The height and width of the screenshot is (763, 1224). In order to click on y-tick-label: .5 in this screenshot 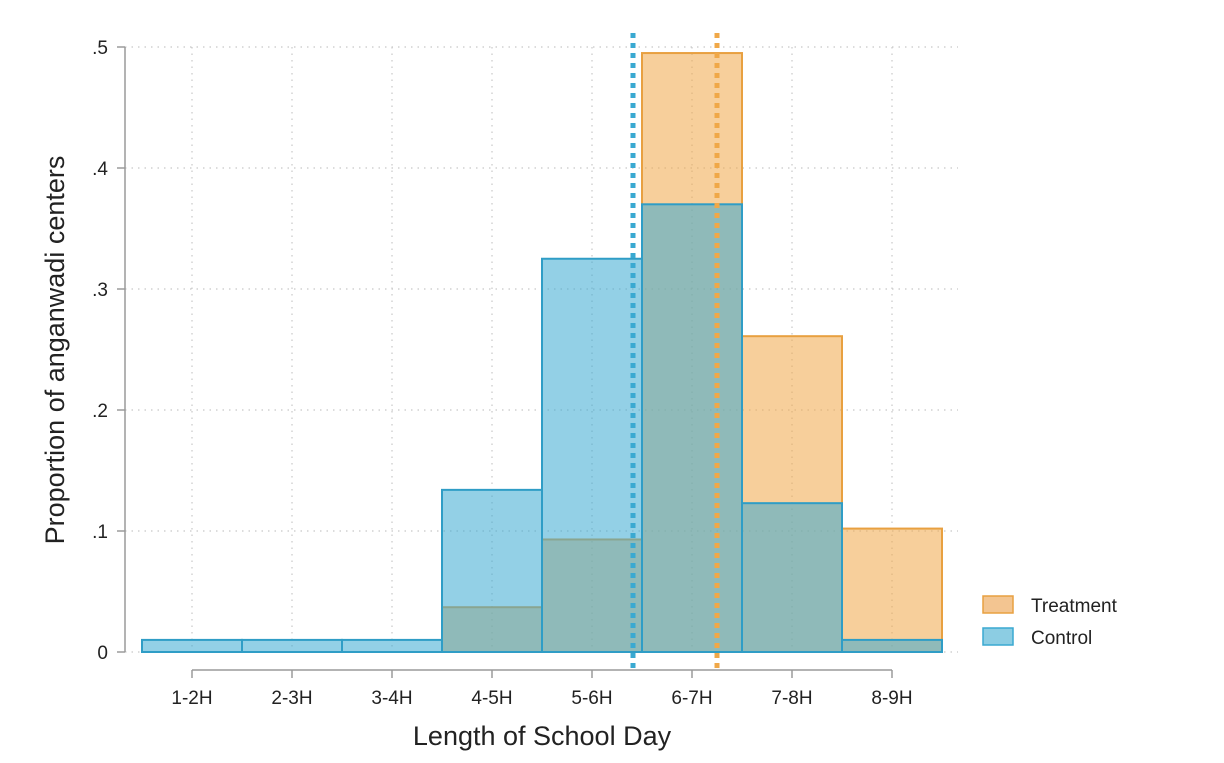, I will do `click(100, 48)`.